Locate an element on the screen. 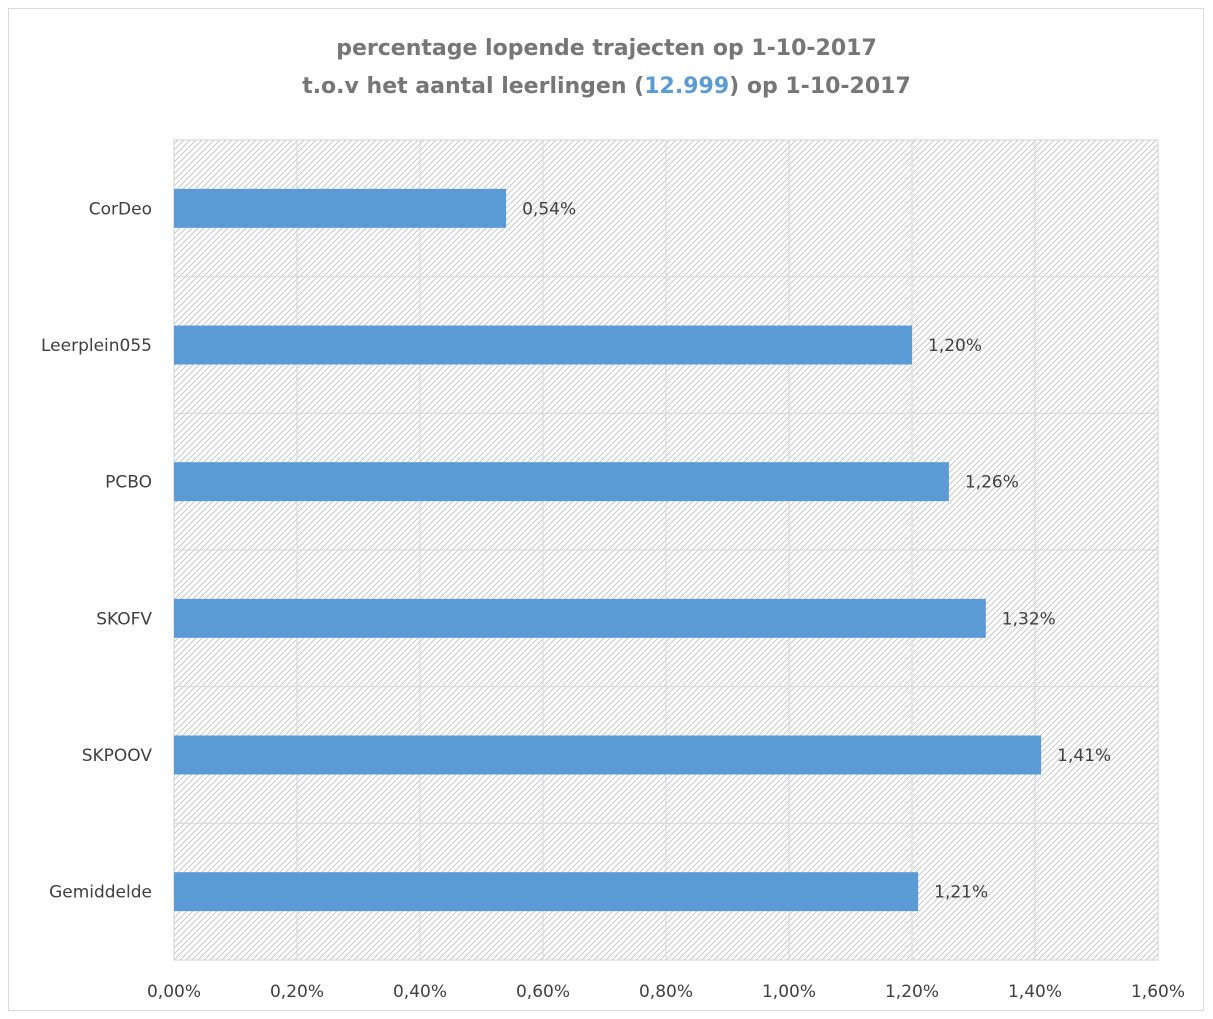  category-label-pcbo: PCBO is located at coordinates (128, 483).